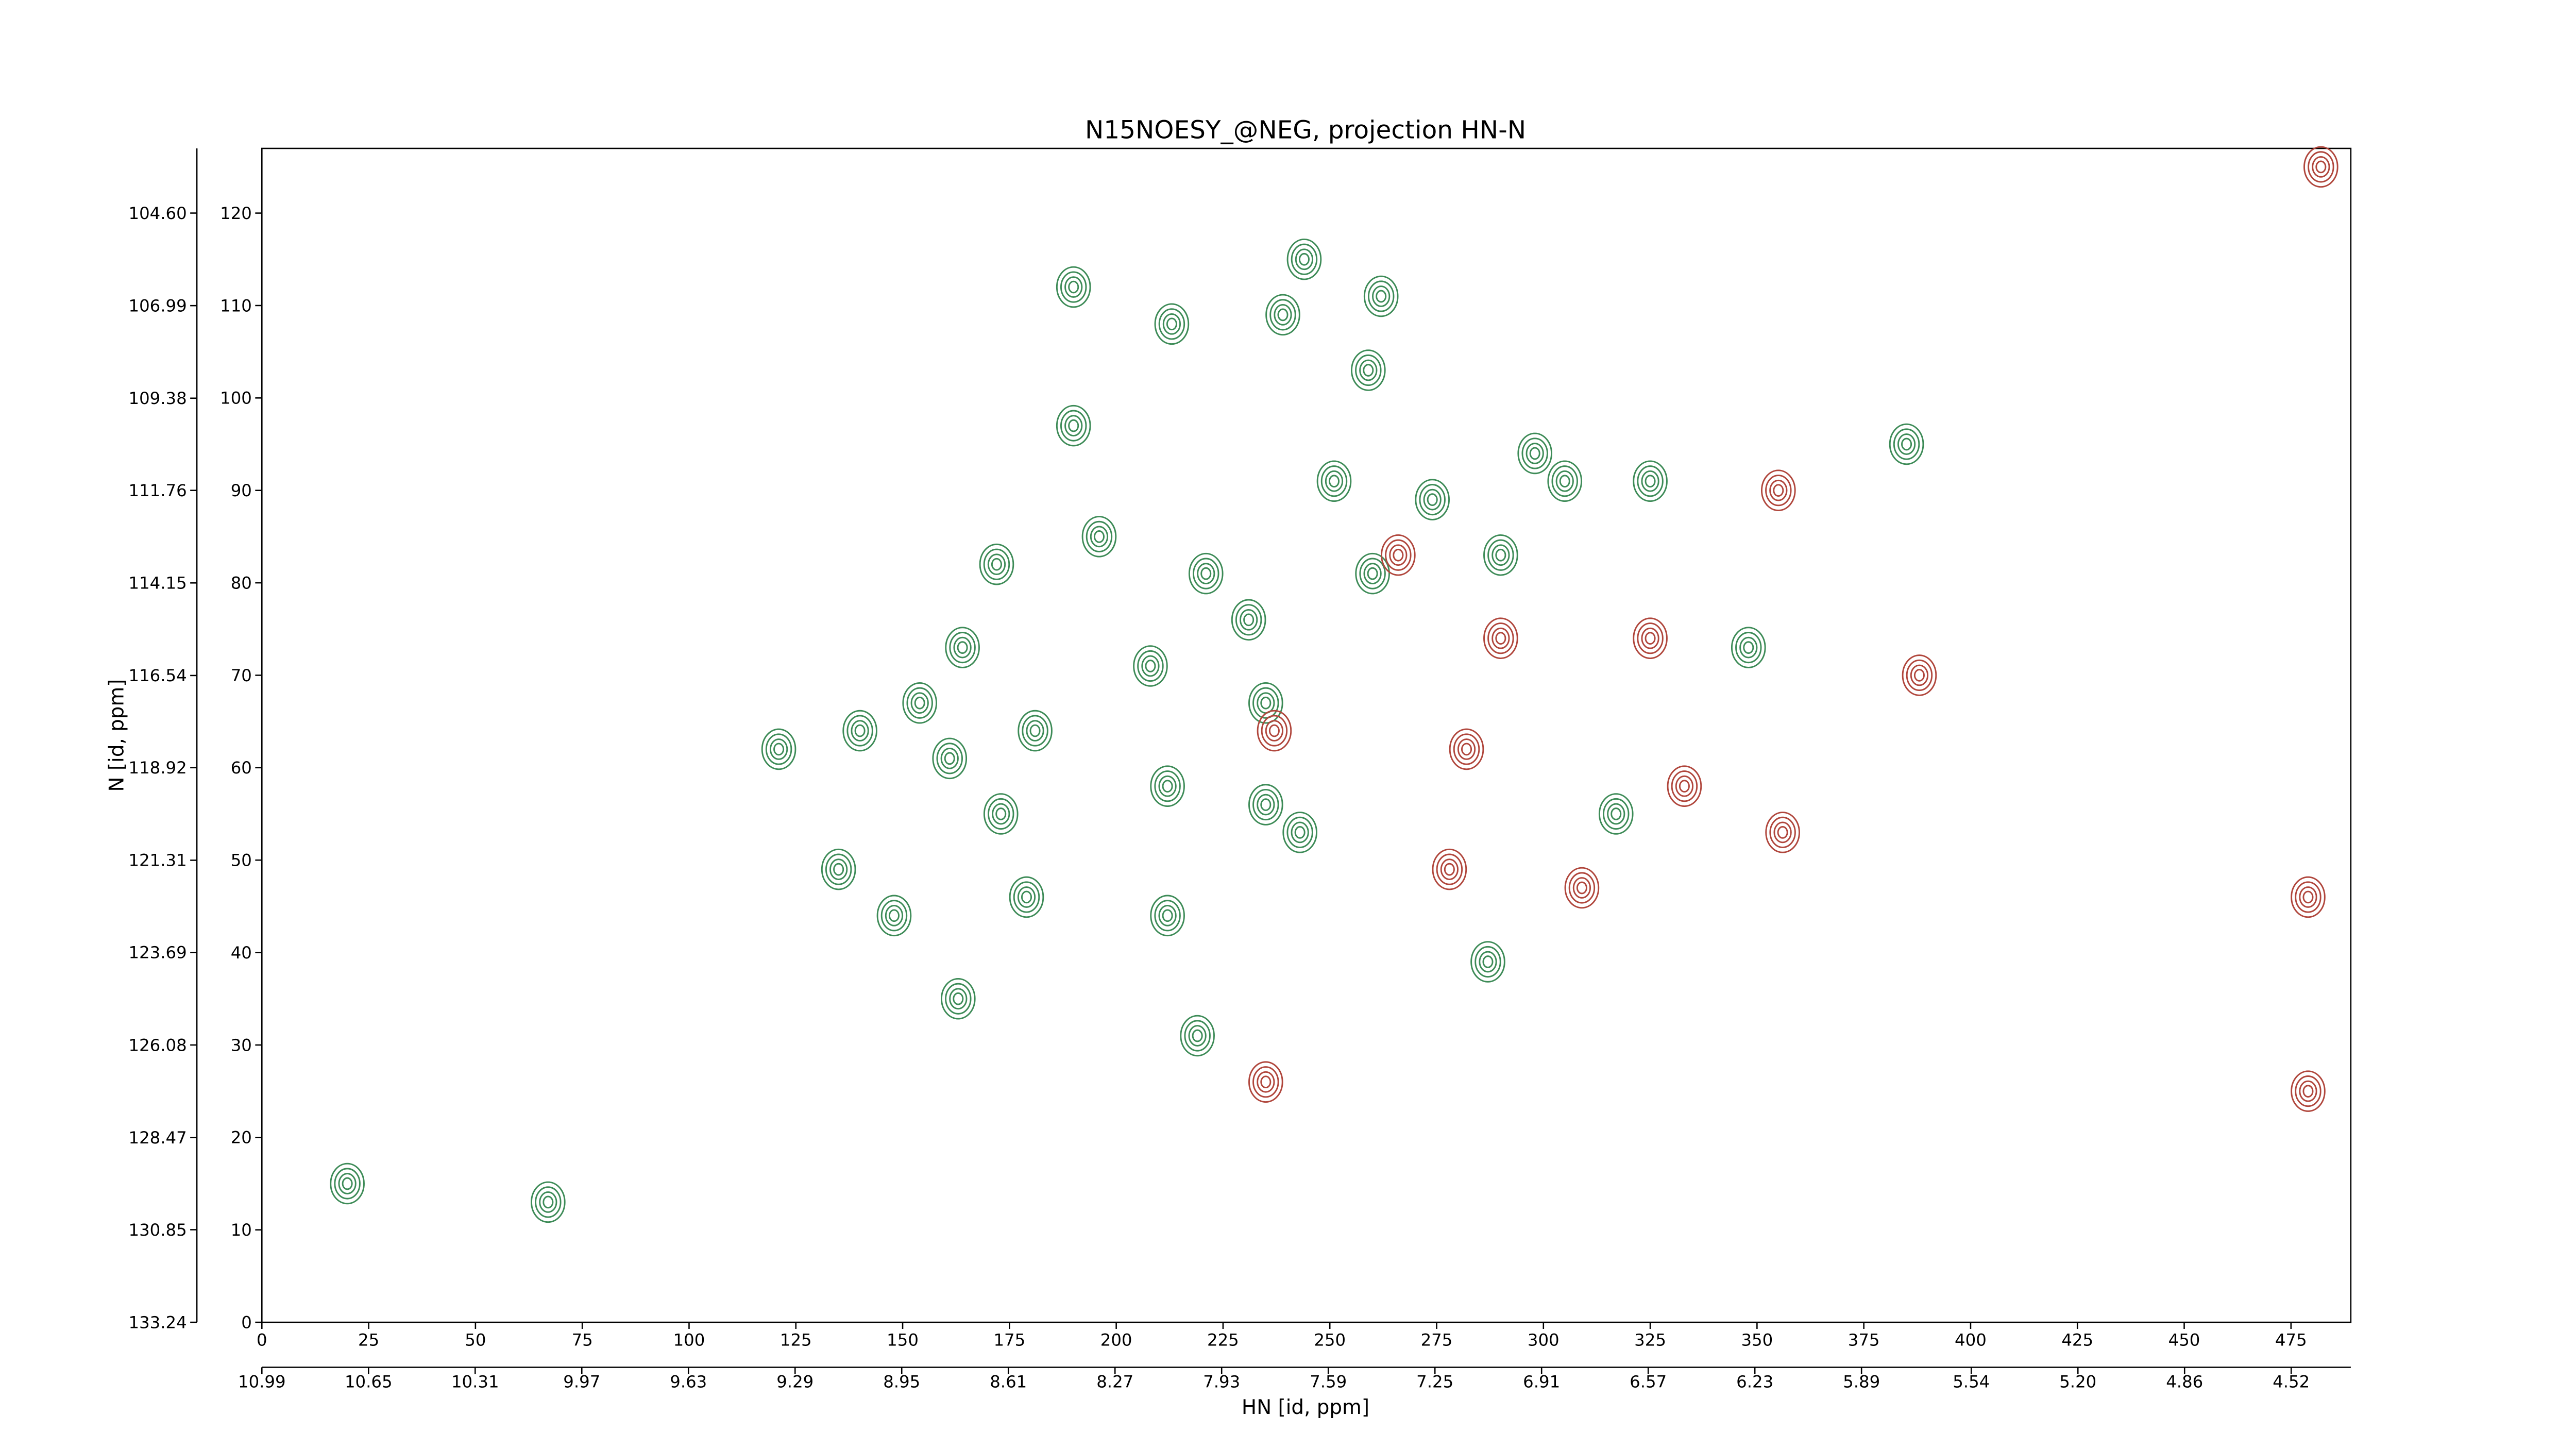 This screenshot has width=2576, height=1449. What do you see at coordinates (241, 1138) in the screenshot?
I see `y-tick-label: 20` at bounding box center [241, 1138].